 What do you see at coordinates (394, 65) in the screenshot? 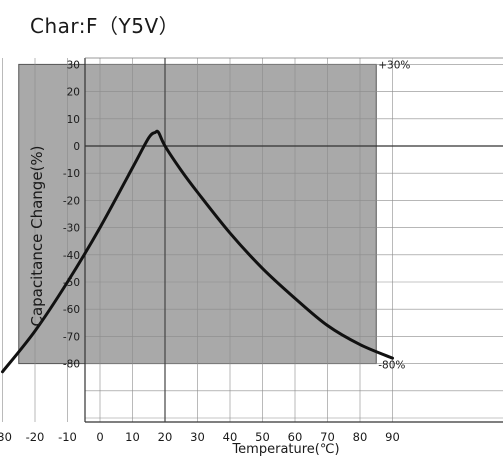
I see `upper-limit-label: +30%` at bounding box center [394, 65].